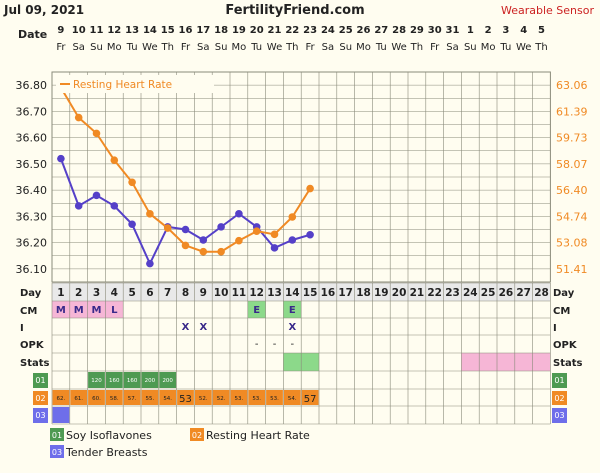  I want to click on day-number: 21, so click(417, 293).